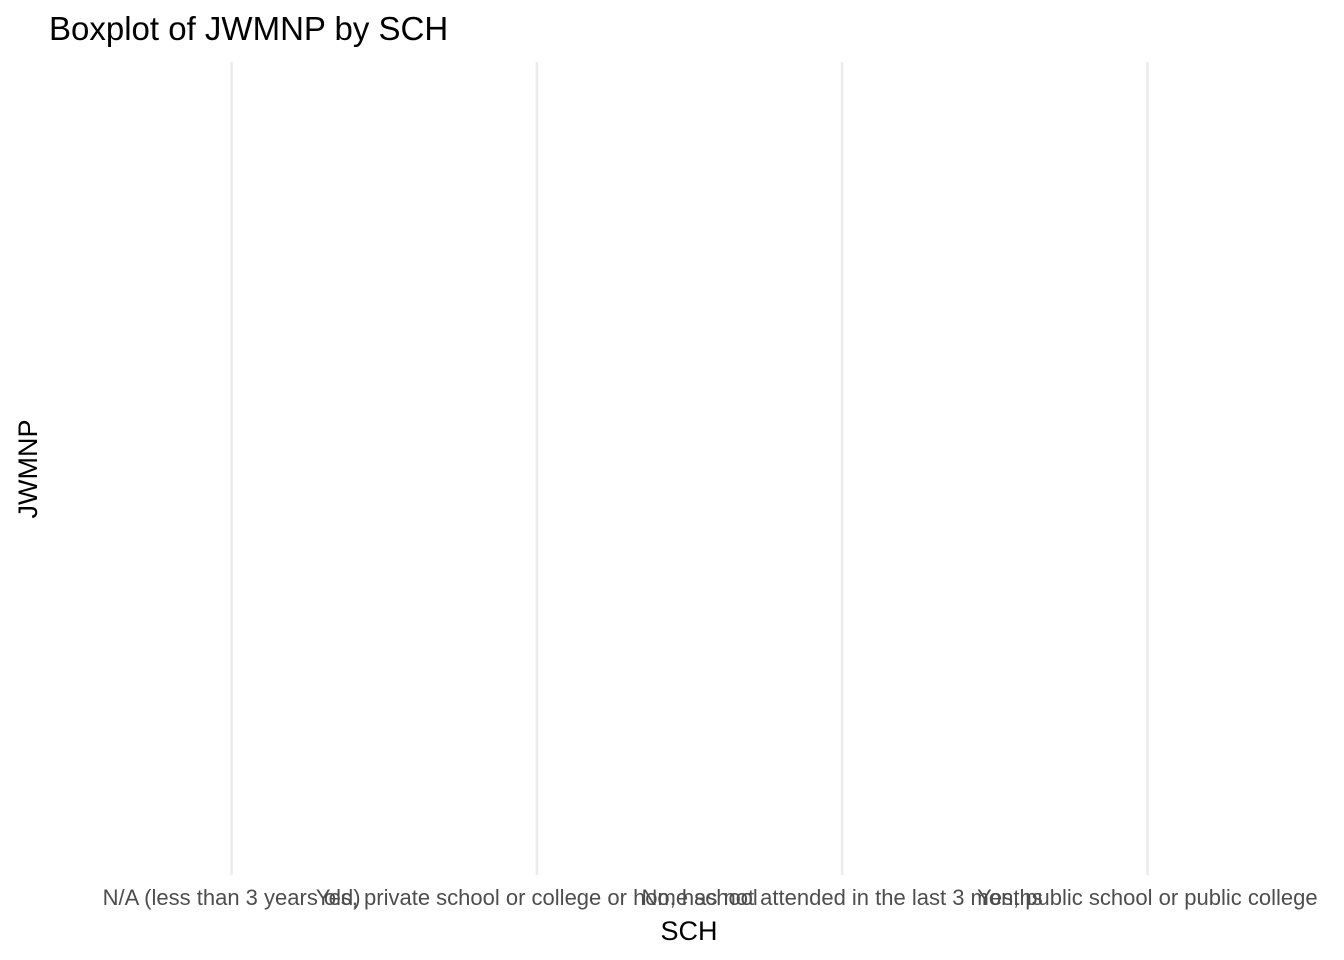 This screenshot has width=1344, height=960. I want to click on x-axis-title: SCH, so click(688, 931).